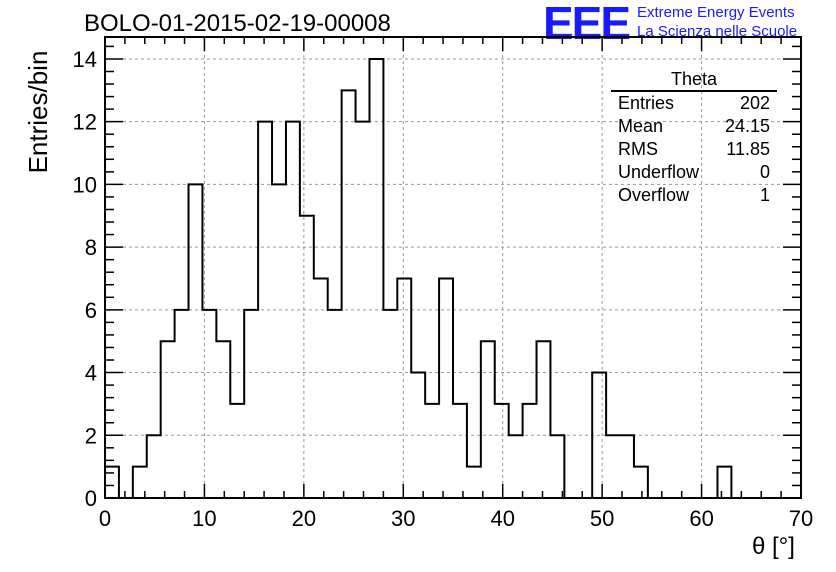 The image size is (836, 572). Describe the element at coordinates (646, 103) in the screenshot. I see `stats-label: Entries` at that location.